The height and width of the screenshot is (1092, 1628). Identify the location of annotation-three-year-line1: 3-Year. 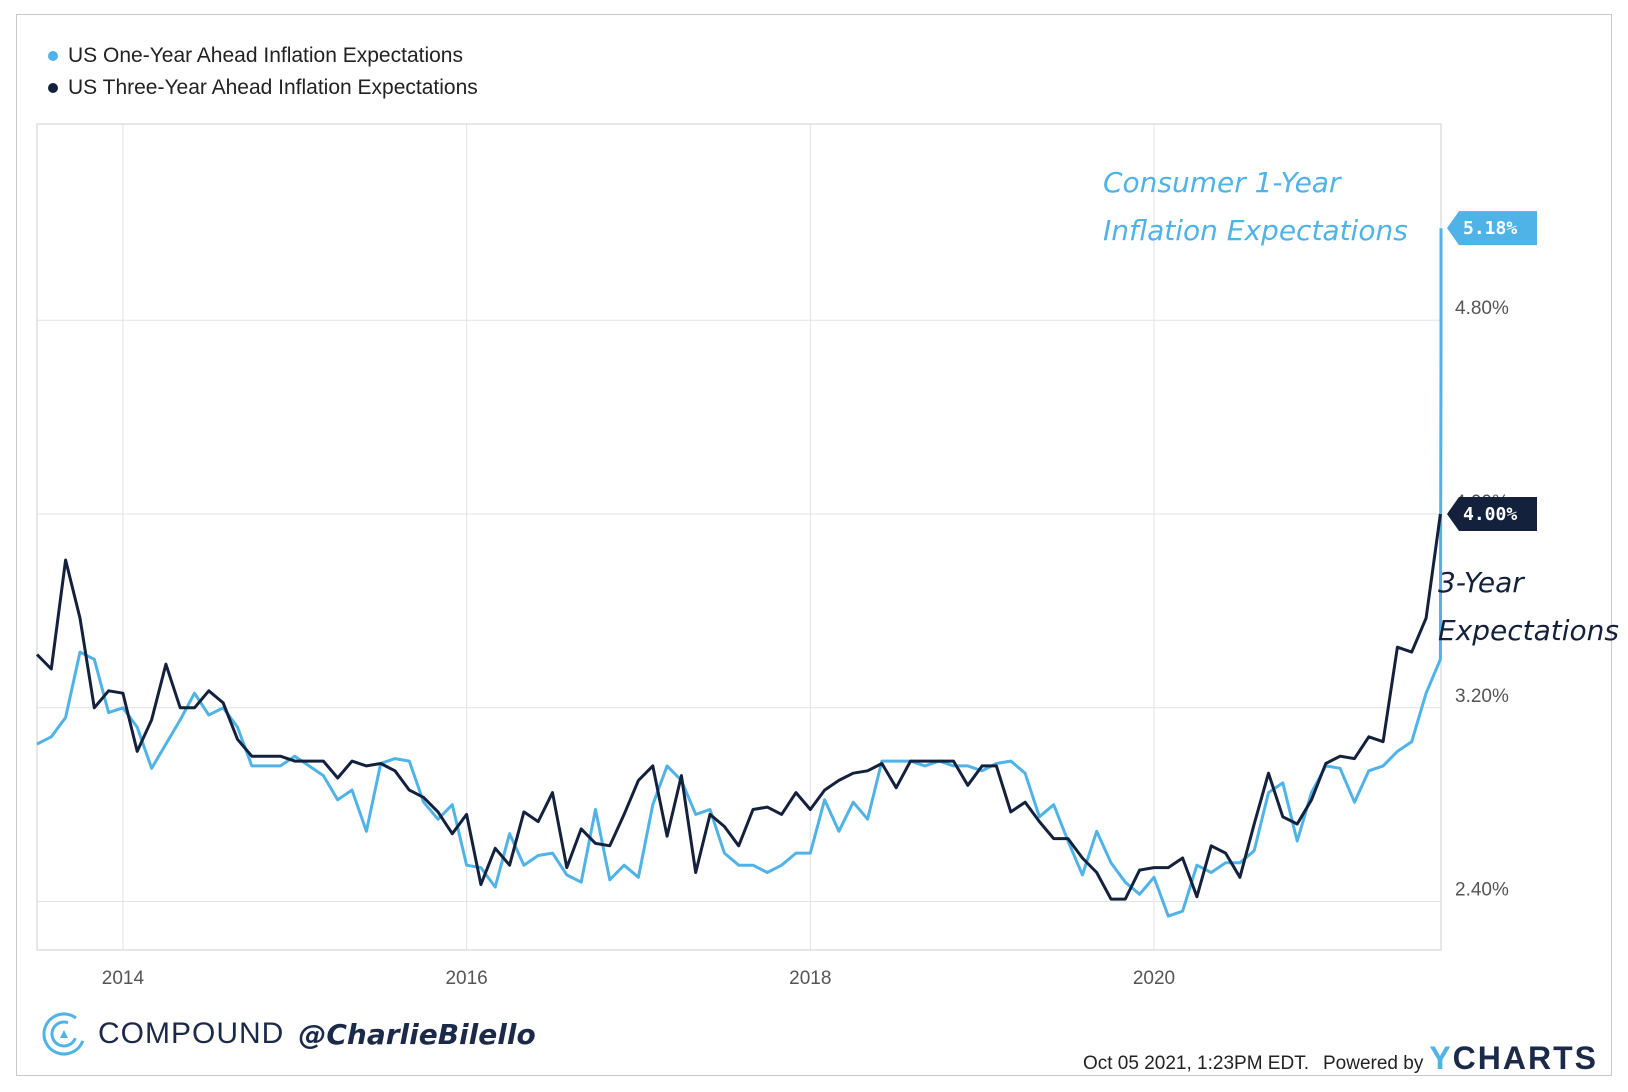
(1481, 582).